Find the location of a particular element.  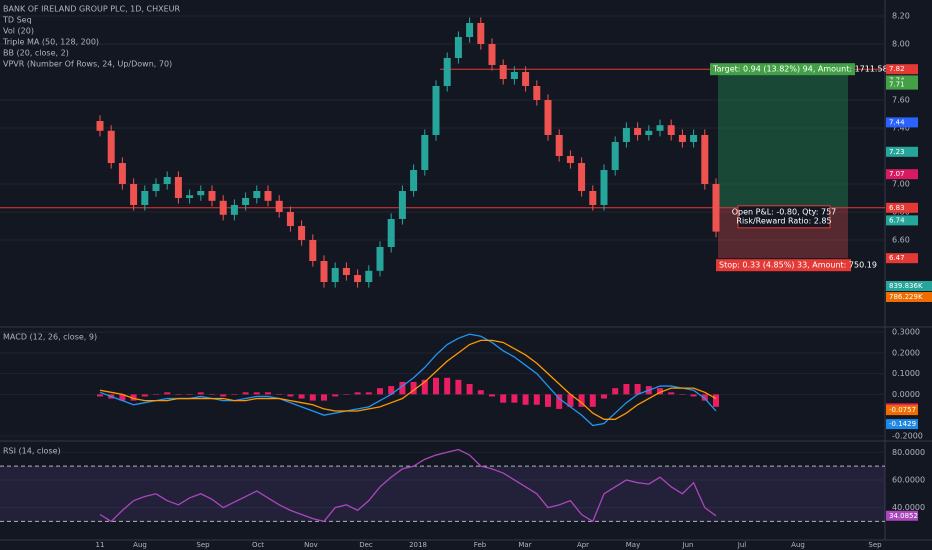

y-tick-label: 7.00 is located at coordinates (901, 184).